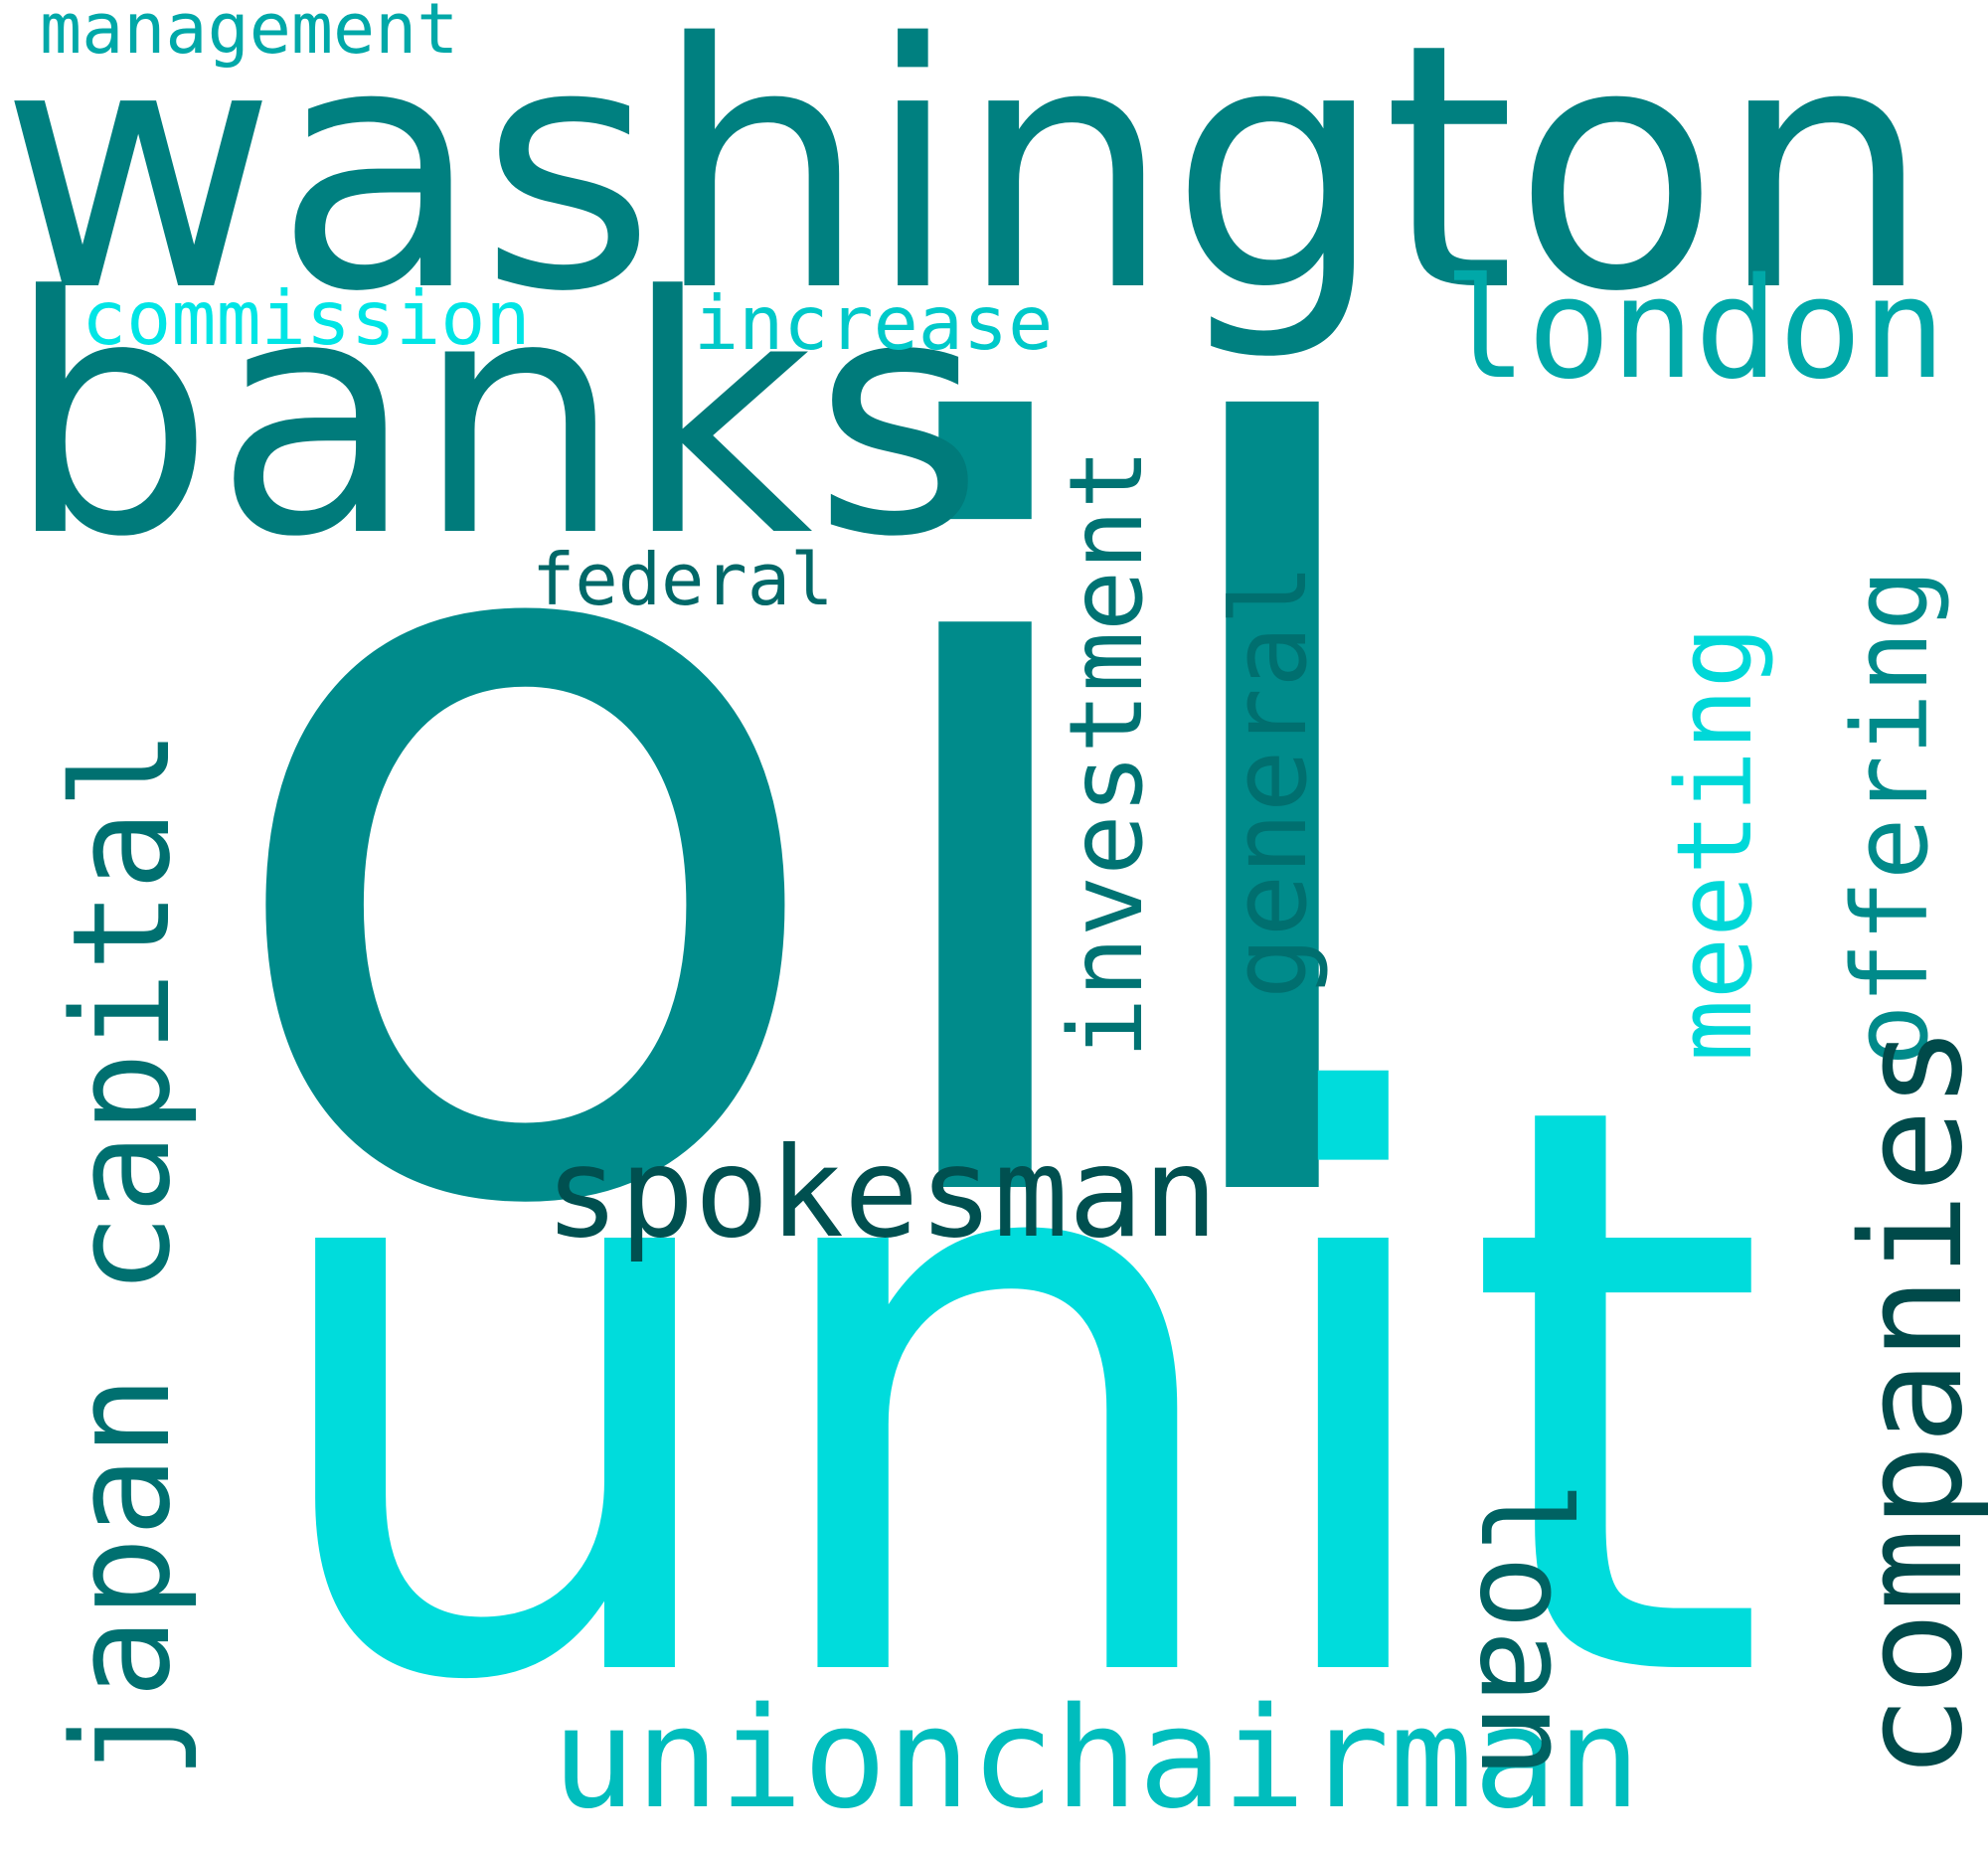 This screenshot has width=1988, height=1853. I want to click on word-investment: investment, so click(1107, 753).